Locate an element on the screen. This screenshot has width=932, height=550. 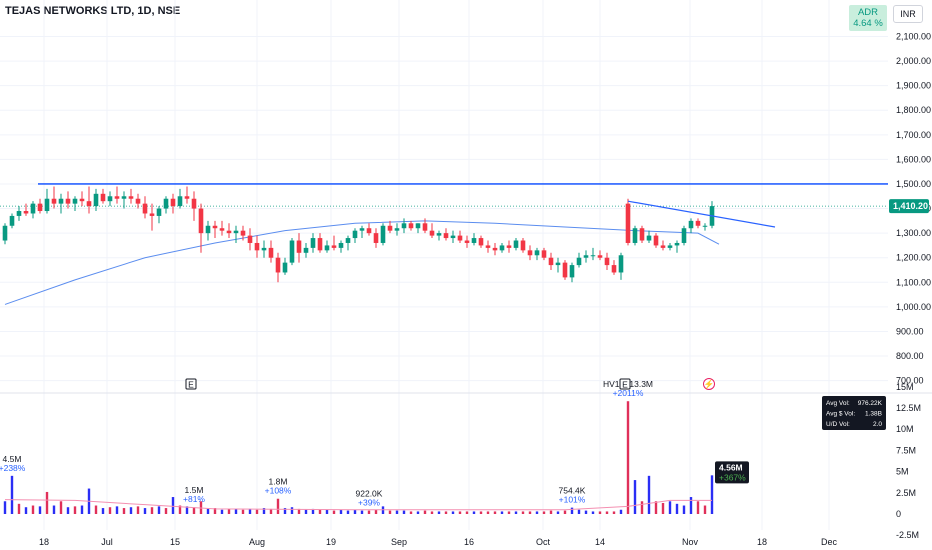
symbol-title: TEJAS NETWORKS LTD, 1D, NSE is located at coordinates (93, 11).